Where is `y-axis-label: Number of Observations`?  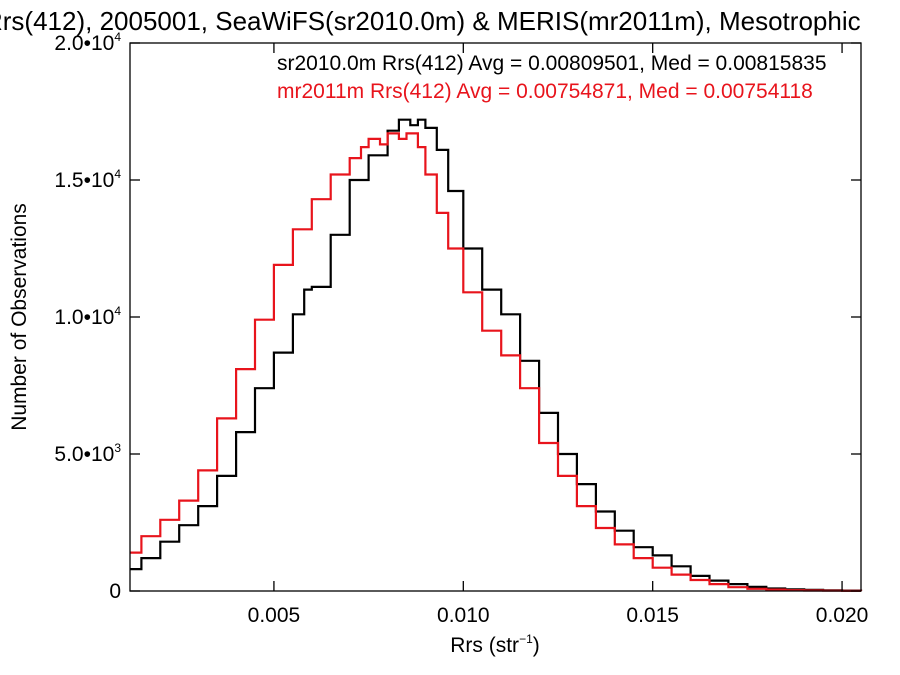
y-axis-label: Number of Observations is located at coordinates (19, 317).